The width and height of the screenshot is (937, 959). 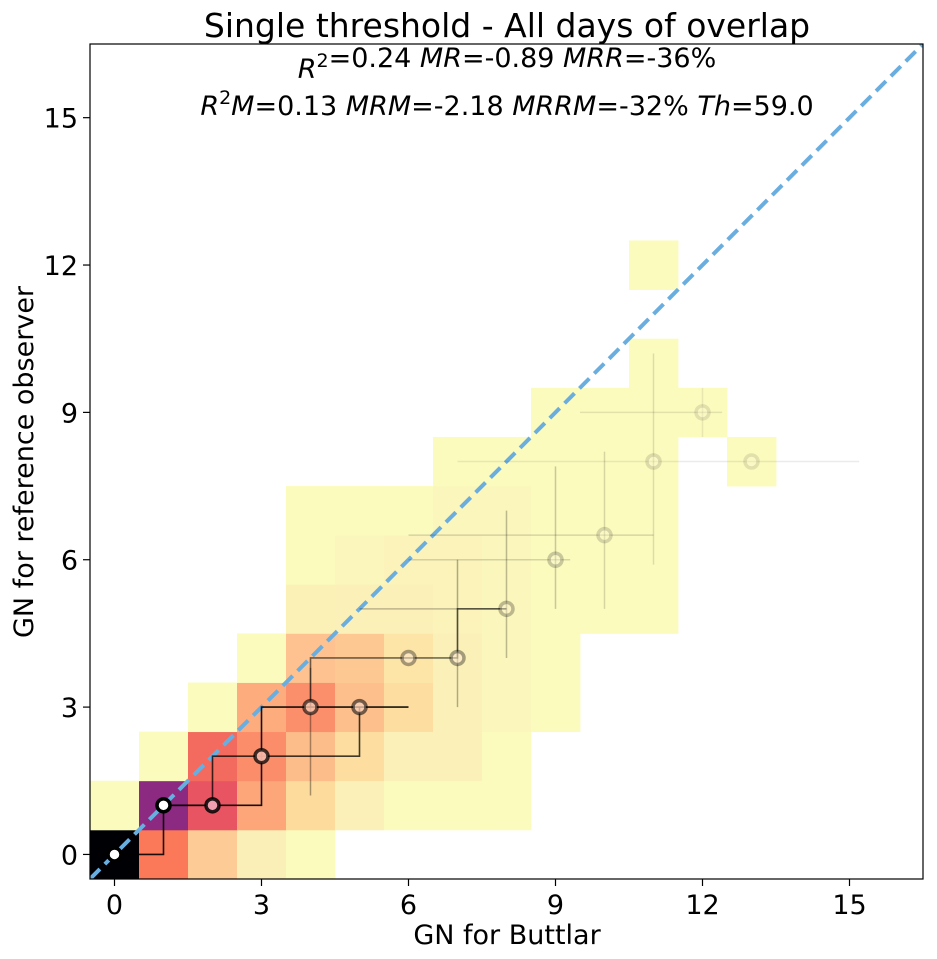 What do you see at coordinates (408, 905) in the screenshot?
I see `x-tick-label: 6` at bounding box center [408, 905].